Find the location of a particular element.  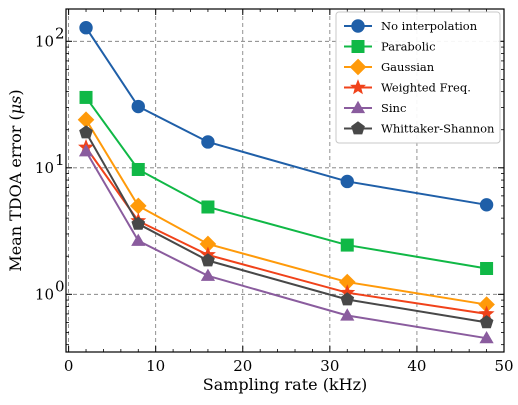

legend-label: Sinc is located at coordinates (393, 108).